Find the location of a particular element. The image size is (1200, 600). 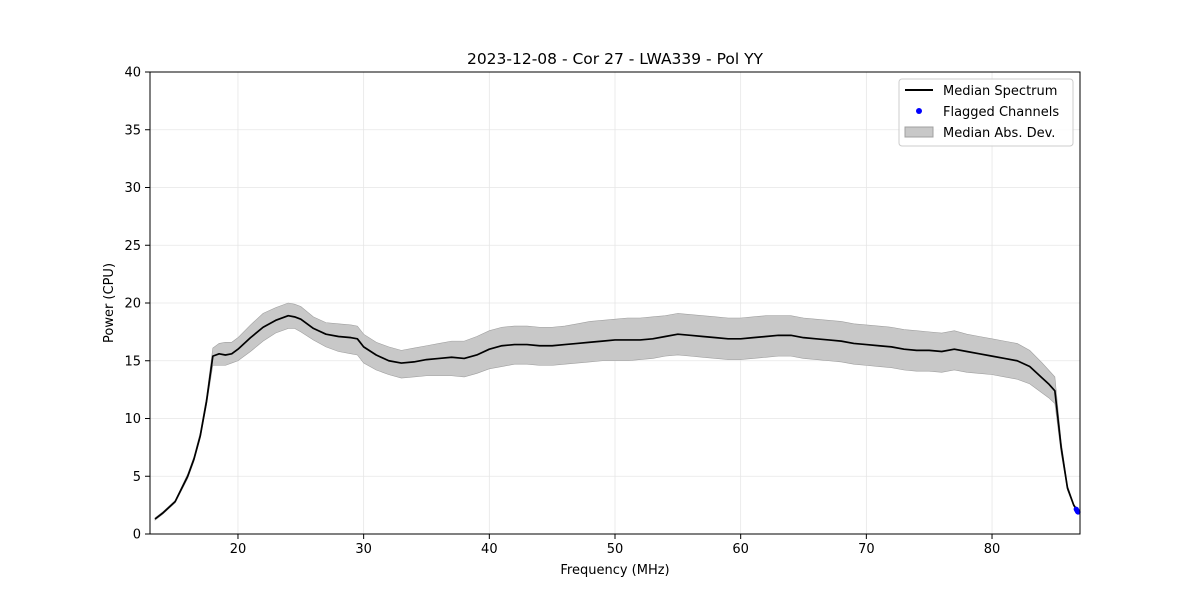

legend-box is located at coordinates (986, 112).